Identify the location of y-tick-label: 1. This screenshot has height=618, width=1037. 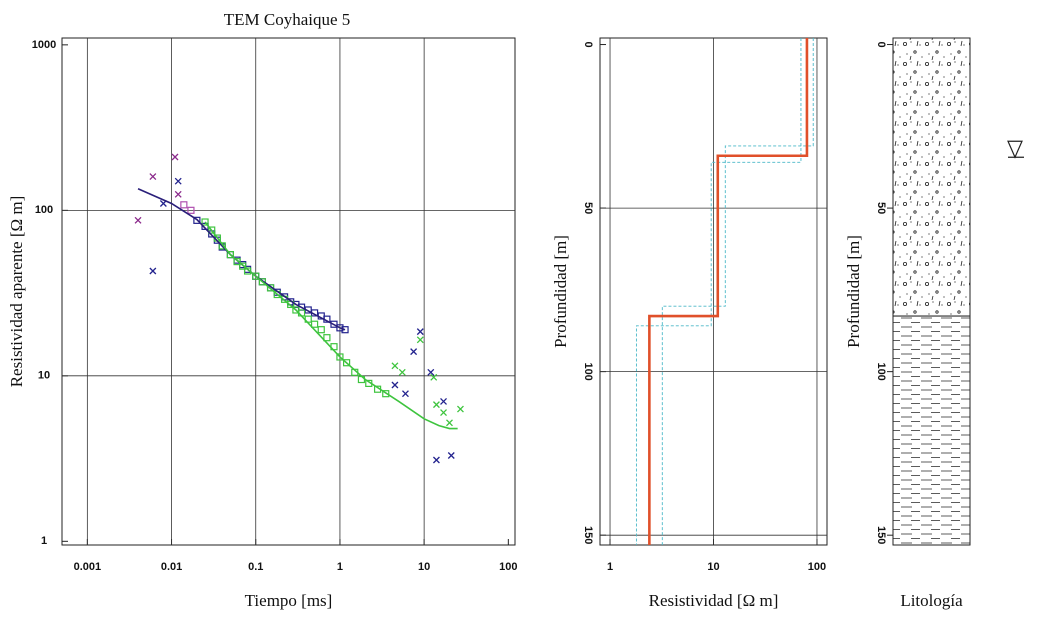
(44, 541).